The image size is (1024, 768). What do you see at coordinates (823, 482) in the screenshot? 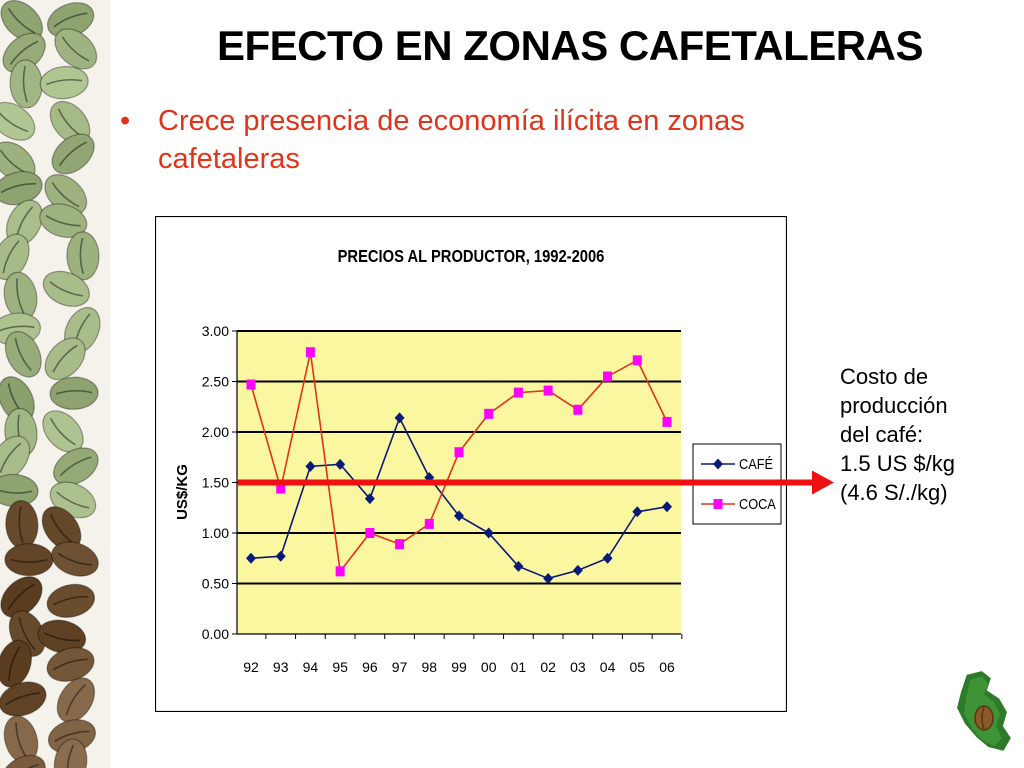
I see `arrow-head-icon` at bounding box center [823, 482].